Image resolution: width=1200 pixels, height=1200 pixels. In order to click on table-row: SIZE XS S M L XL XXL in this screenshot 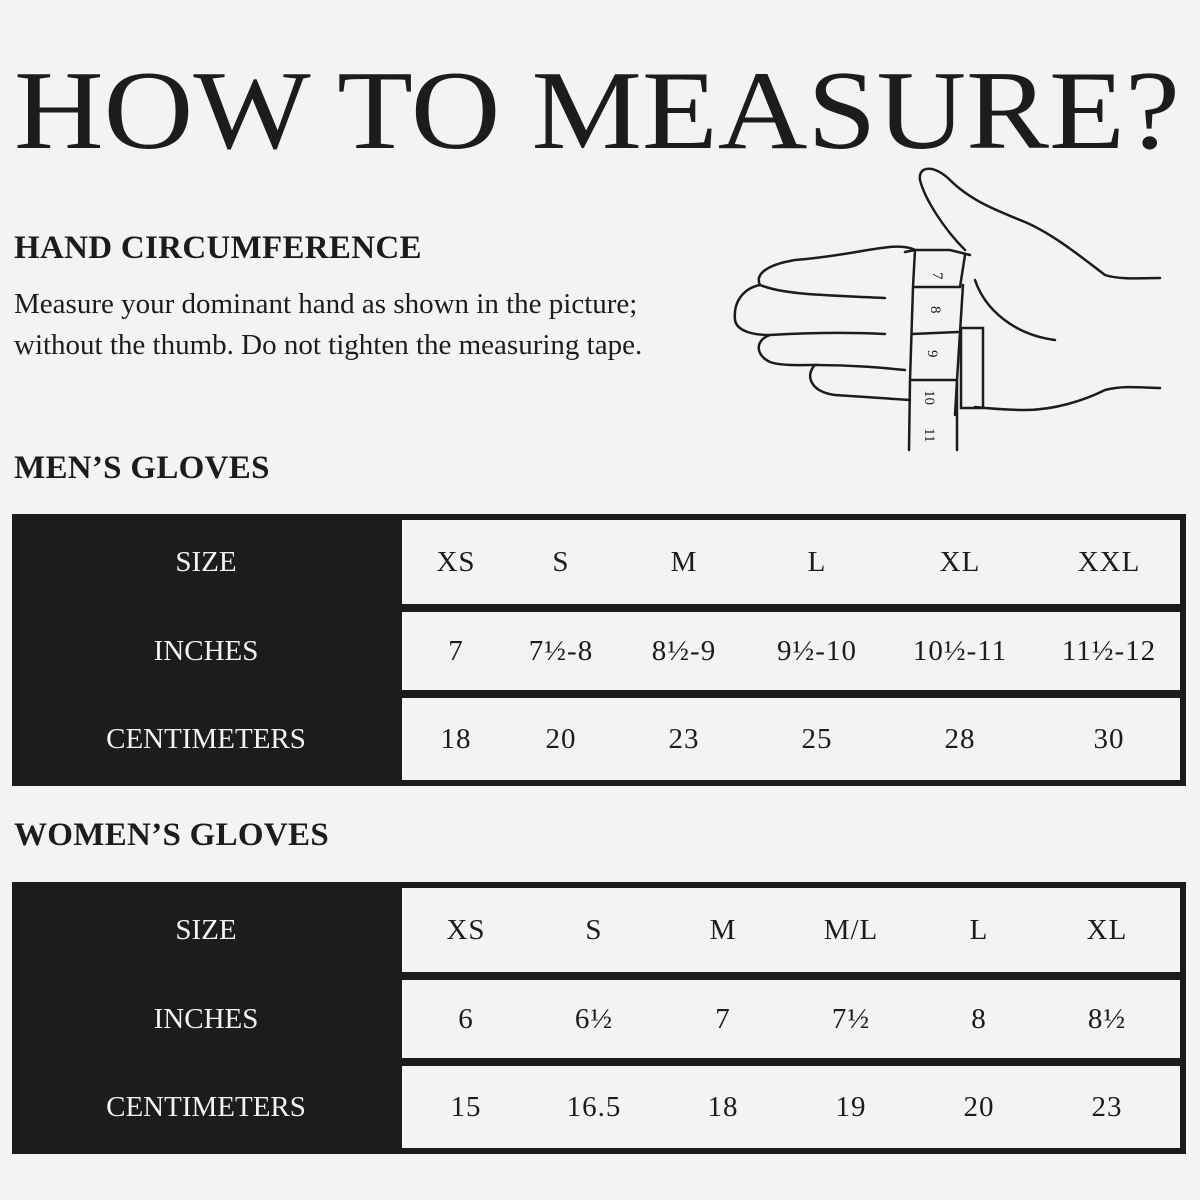, I will do `click(599, 562)`.